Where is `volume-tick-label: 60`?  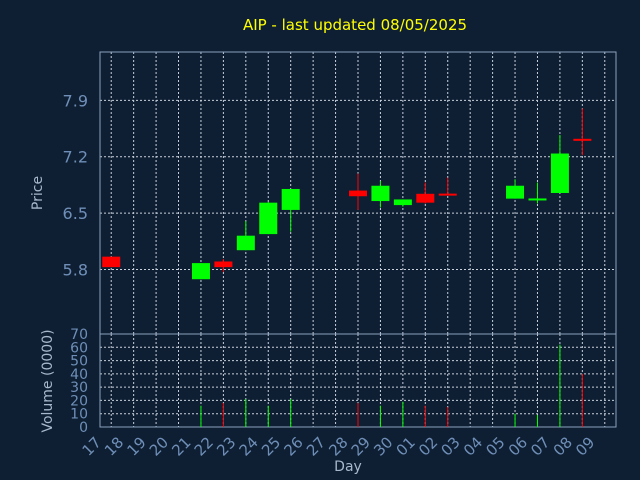 volume-tick-label: 60 is located at coordinates (79, 348).